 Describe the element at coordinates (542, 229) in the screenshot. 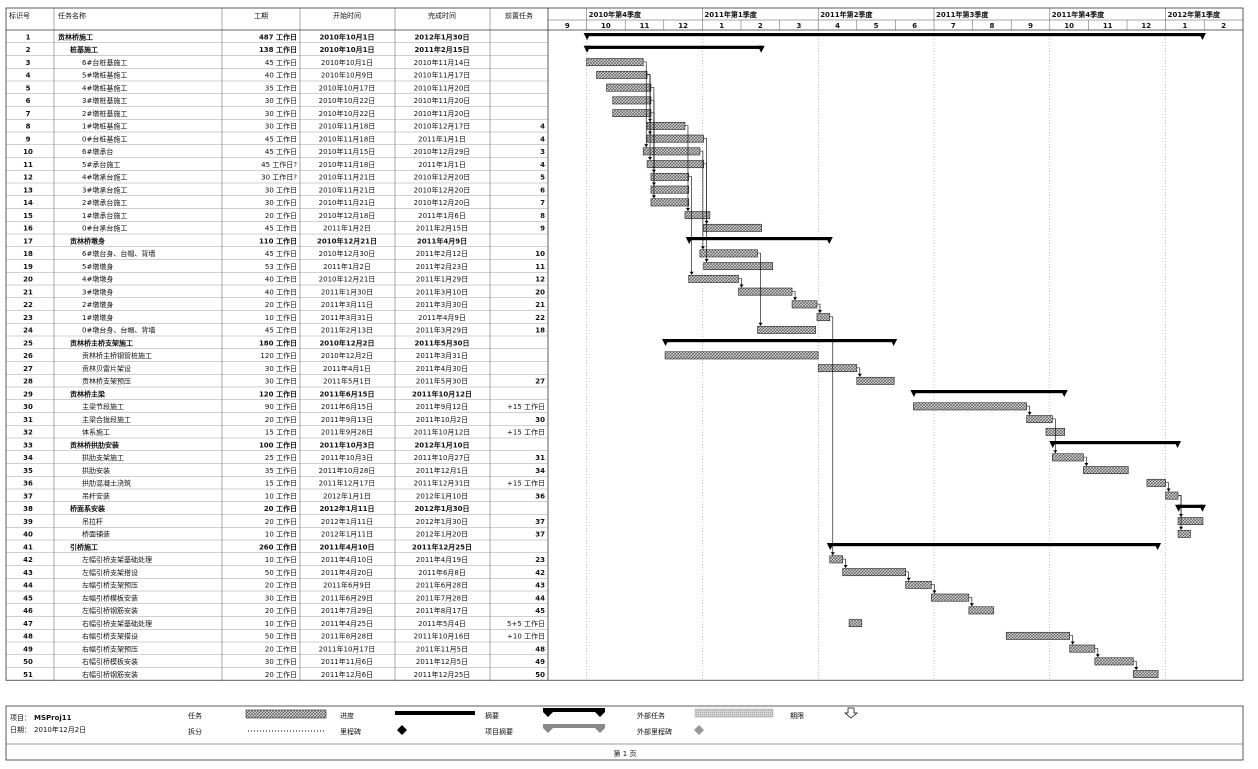

I see `cell-predecessor: 9` at that location.